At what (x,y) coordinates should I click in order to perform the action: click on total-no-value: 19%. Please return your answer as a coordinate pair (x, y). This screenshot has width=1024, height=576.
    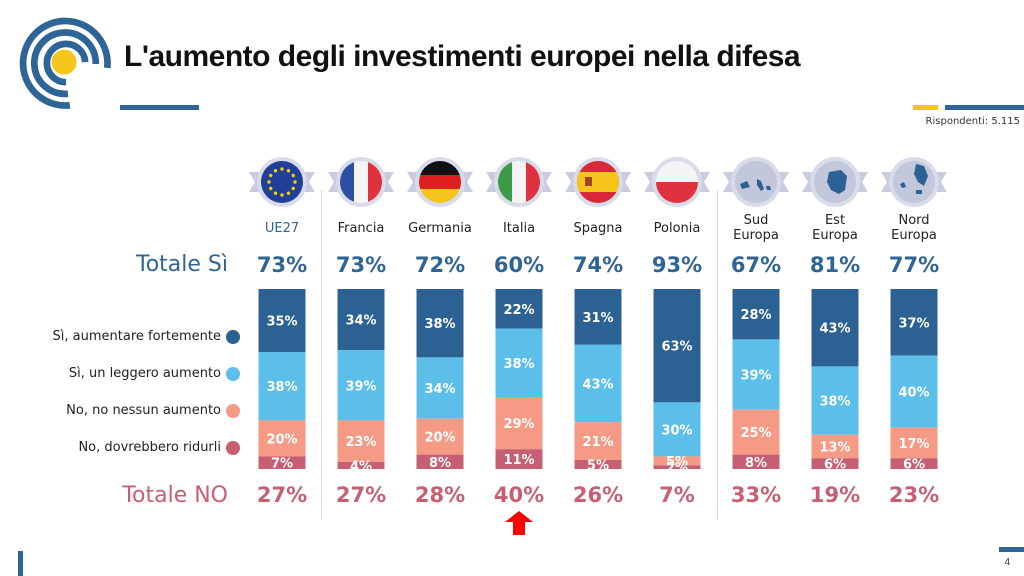
    Looking at the image, I should click on (835, 495).